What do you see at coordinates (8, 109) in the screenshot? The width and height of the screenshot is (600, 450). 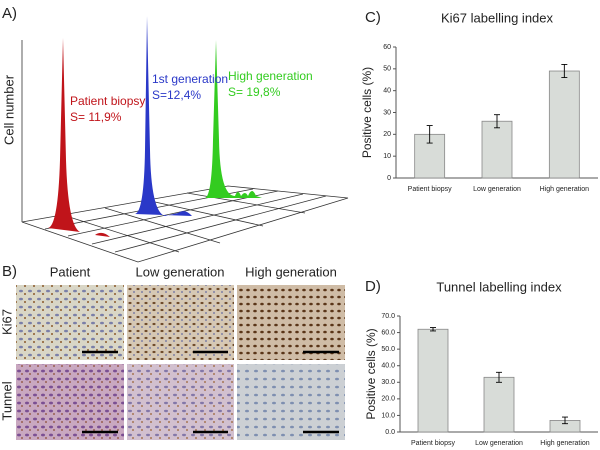 I see `axis-label: Cell number` at bounding box center [8, 109].